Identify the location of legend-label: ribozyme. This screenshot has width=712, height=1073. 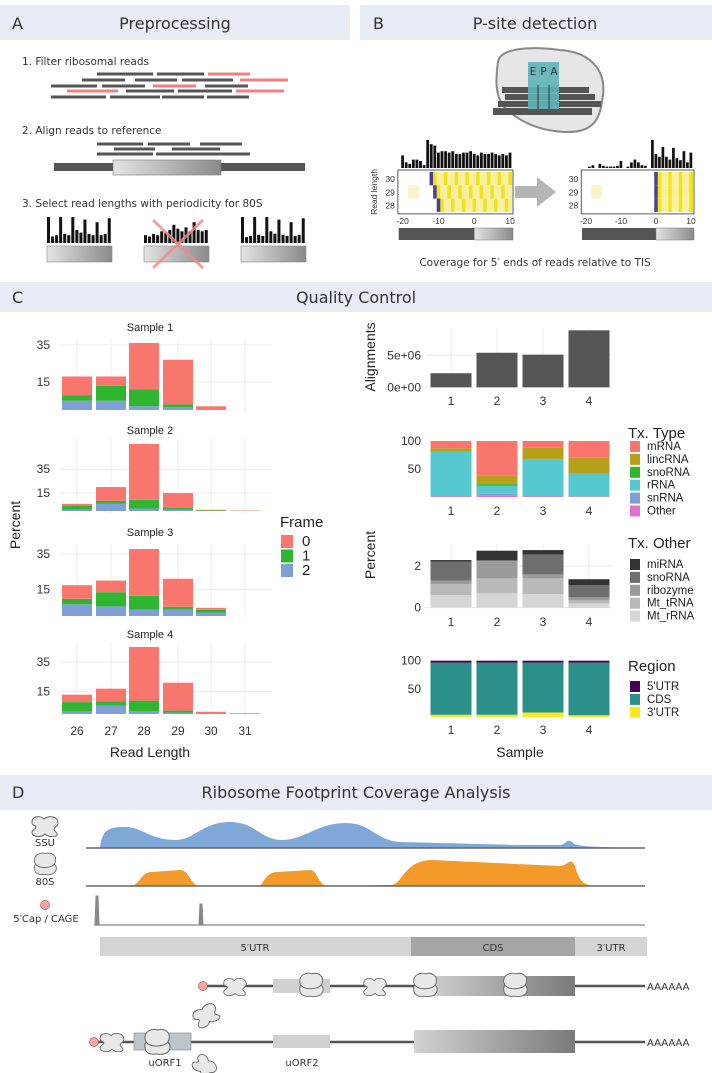
(670, 591).